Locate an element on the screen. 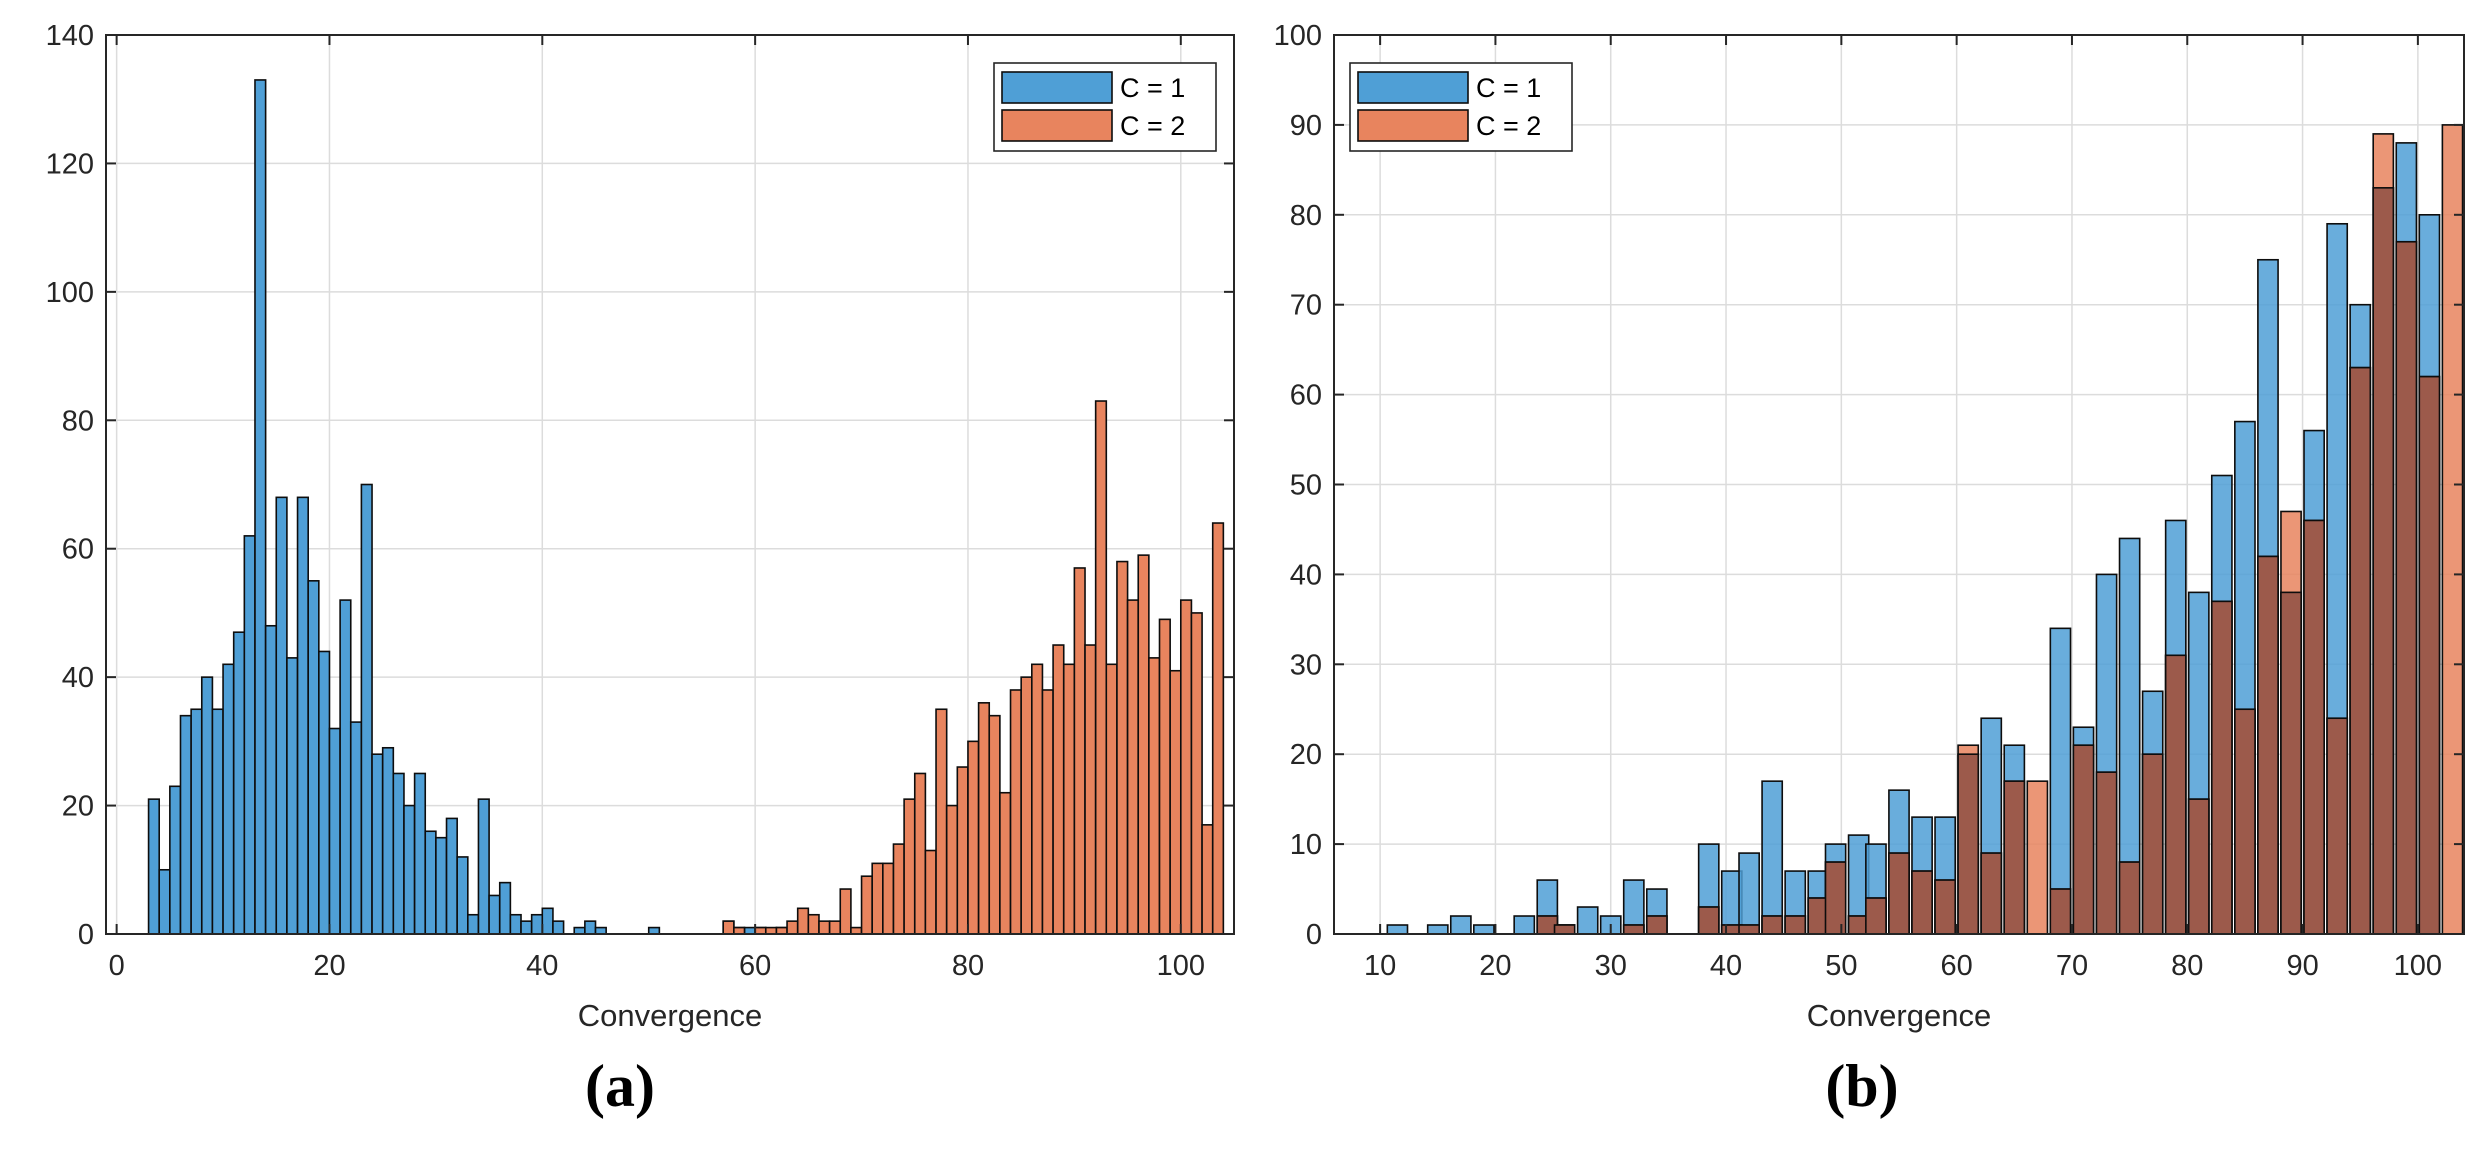  panel-label: (b) is located at coordinates (1861, 1086).